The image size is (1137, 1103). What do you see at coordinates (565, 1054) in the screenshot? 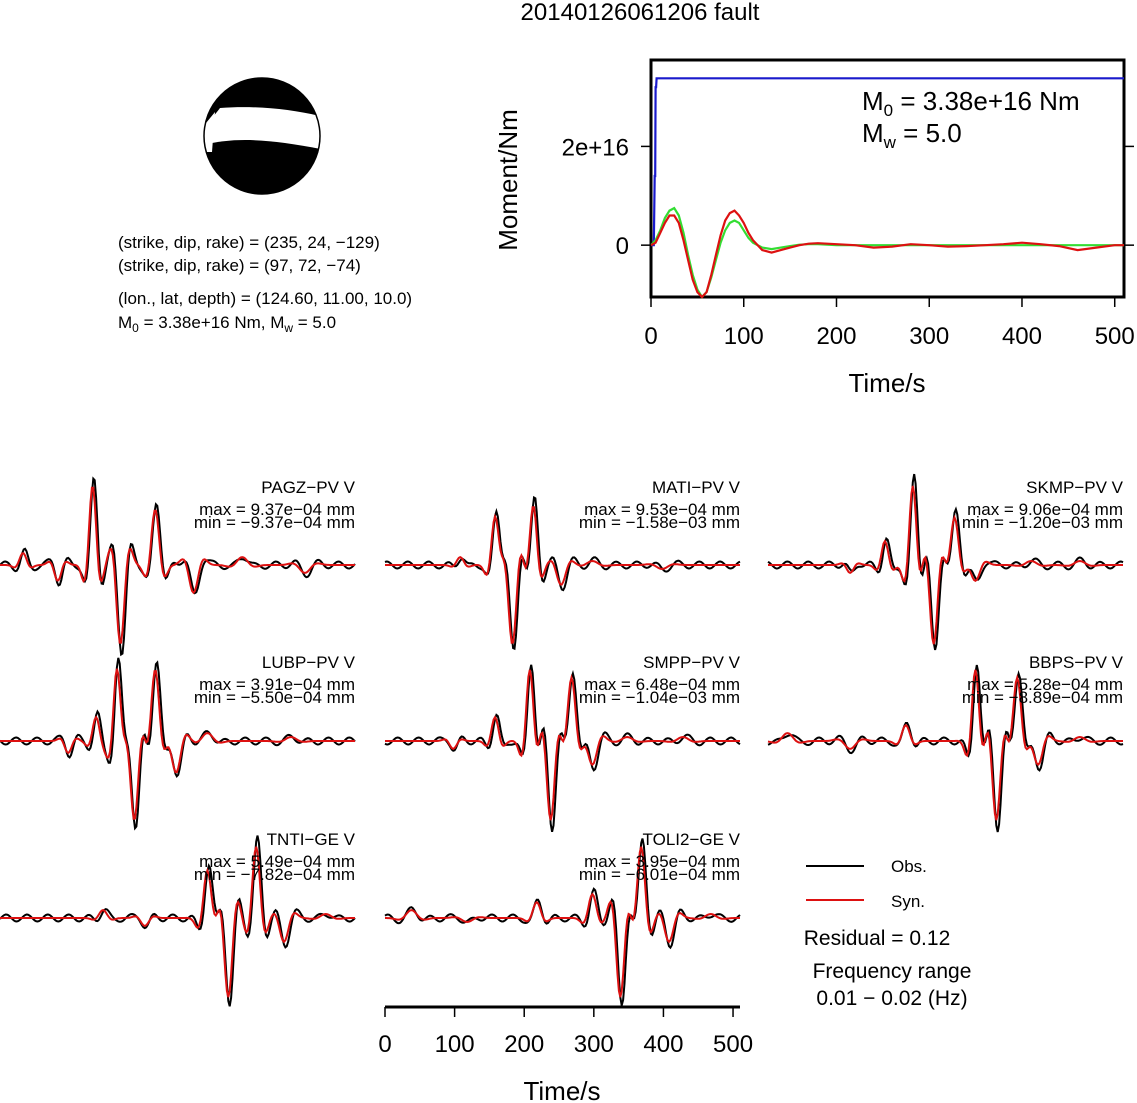
I see `waveform-x-axis: Time/s 0 100 200 300 400 500` at bounding box center [565, 1054].